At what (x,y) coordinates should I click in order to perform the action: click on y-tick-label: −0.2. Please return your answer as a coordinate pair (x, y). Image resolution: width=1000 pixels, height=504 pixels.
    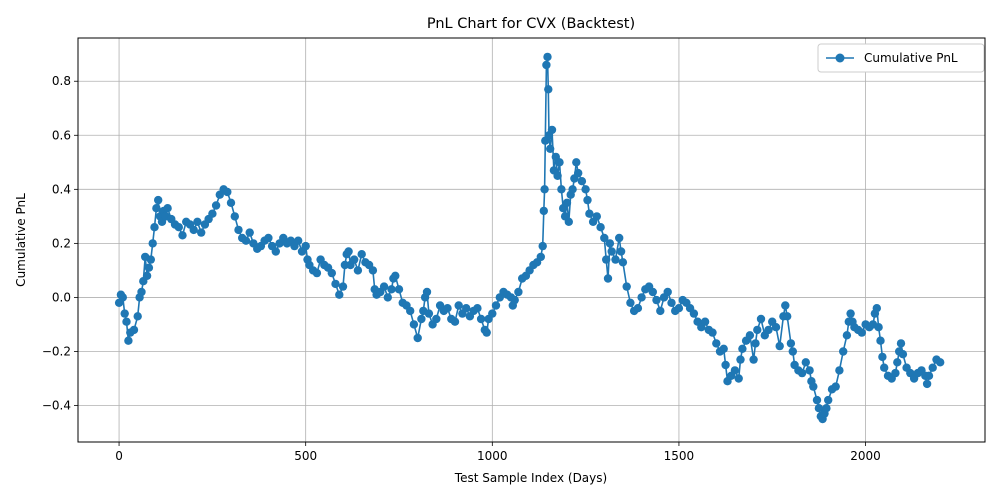
    Looking at the image, I should click on (56, 351).